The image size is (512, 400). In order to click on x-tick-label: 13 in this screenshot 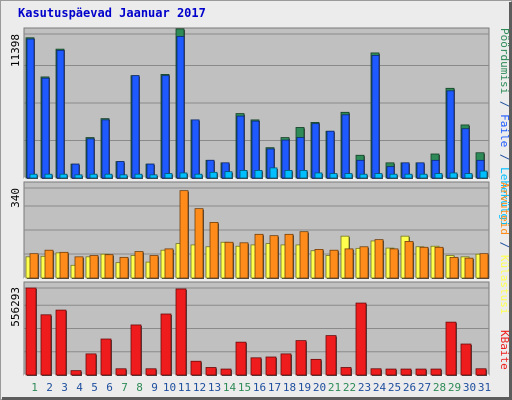, I will do `click(214, 387)`.